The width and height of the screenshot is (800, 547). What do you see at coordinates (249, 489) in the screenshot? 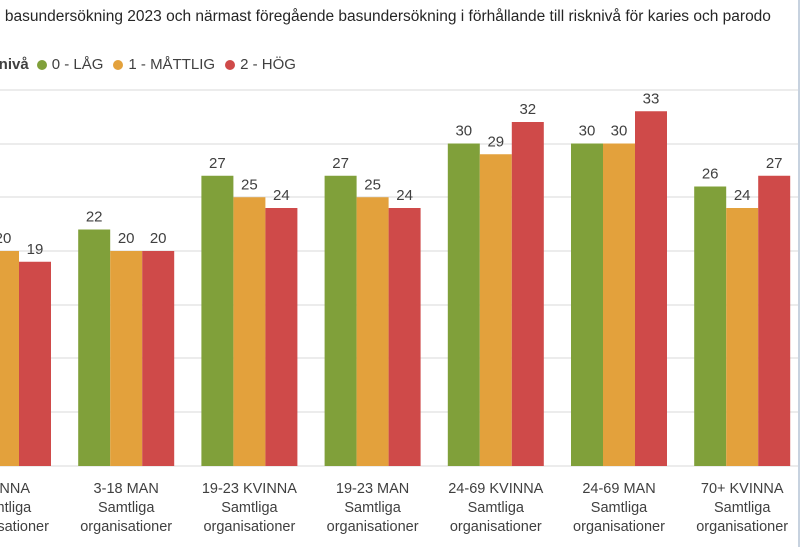
I see `category-label: 19-23 KVINNA` at bounding box center [249, 489].